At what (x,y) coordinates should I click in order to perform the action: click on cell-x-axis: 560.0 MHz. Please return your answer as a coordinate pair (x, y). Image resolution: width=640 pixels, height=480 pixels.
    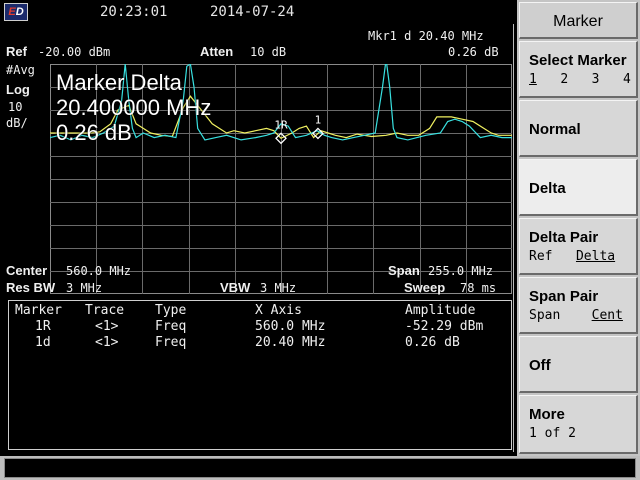
    Looking at the image, I should click on (290, 326).